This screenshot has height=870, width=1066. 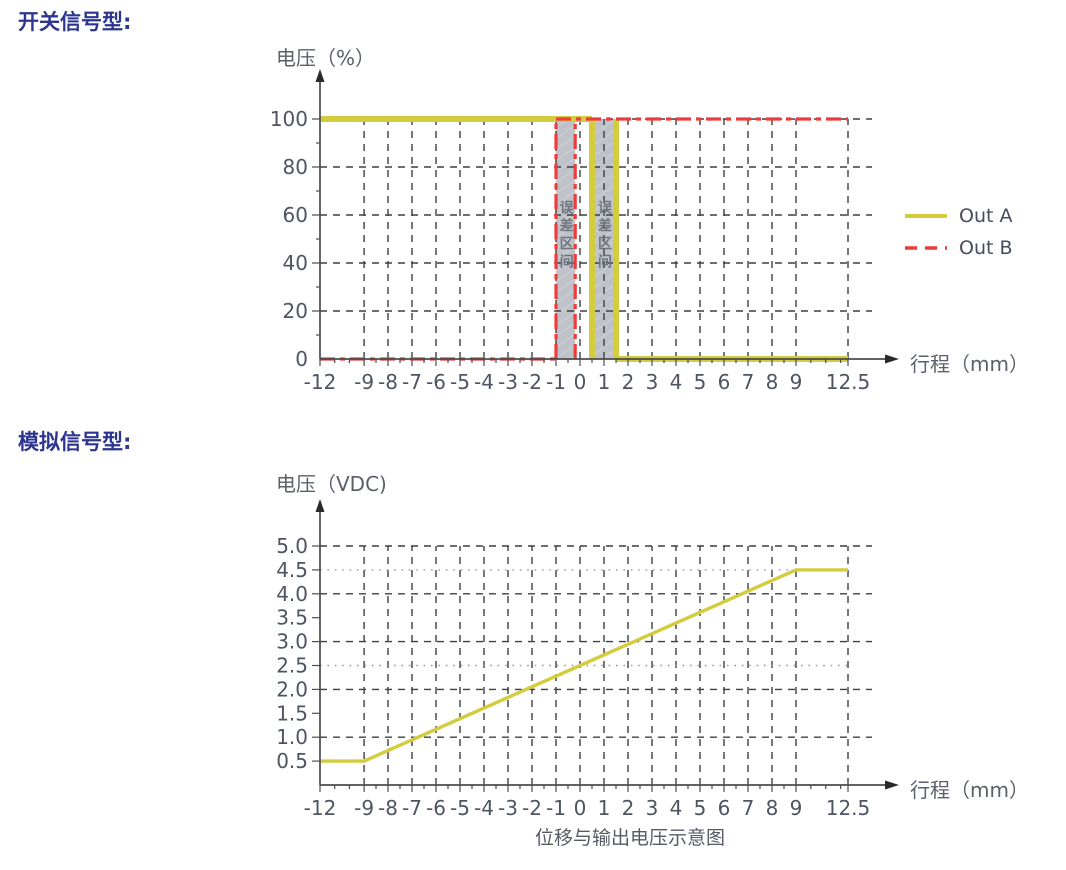 What do you see at coordinates (295, 215) in the screenshot?
I see `y-tick-label: 60` at bounding box center [295, 215].